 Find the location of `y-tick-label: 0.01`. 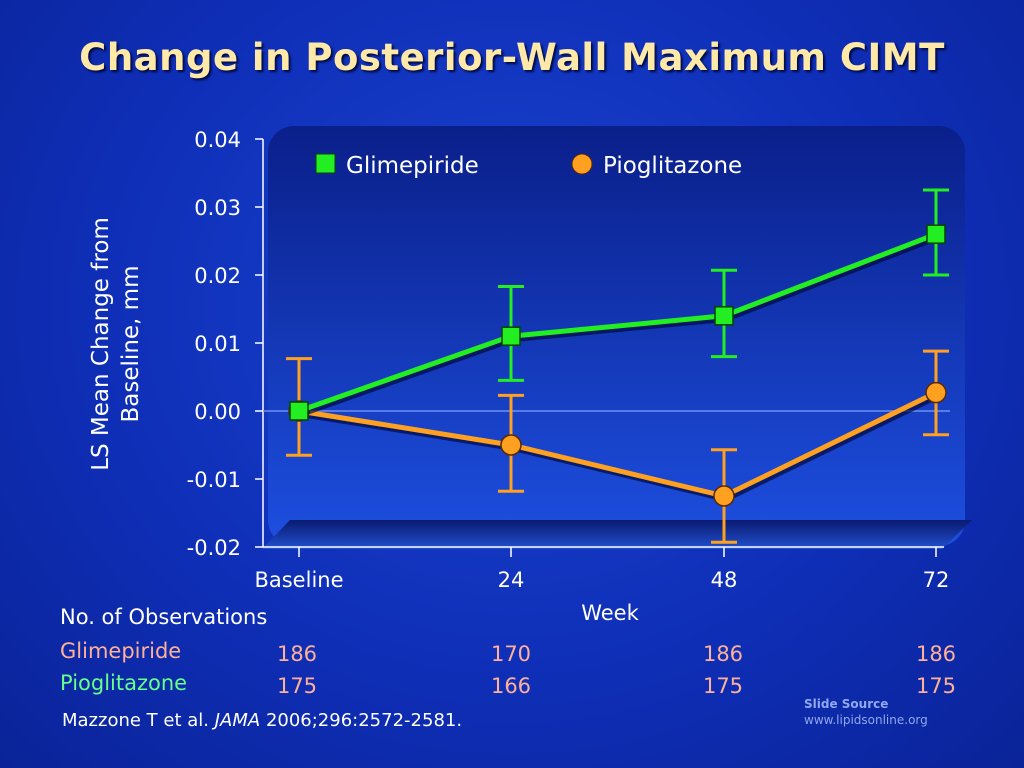

y-tick-label: 0.01 is located at coordinates (217, 344).